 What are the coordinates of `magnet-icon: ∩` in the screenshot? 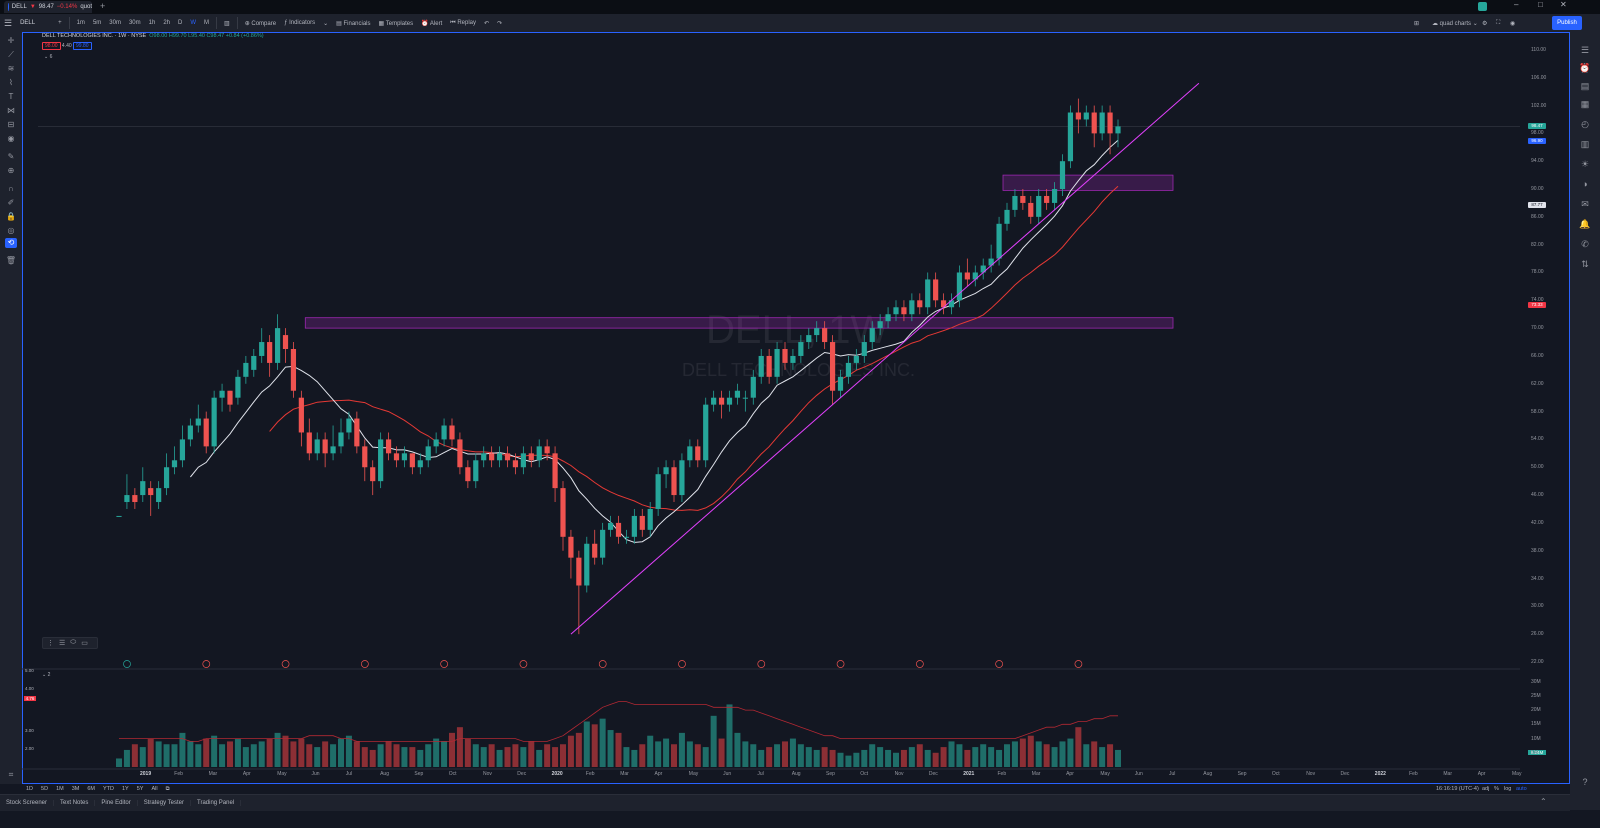 It's located at (11, 188).